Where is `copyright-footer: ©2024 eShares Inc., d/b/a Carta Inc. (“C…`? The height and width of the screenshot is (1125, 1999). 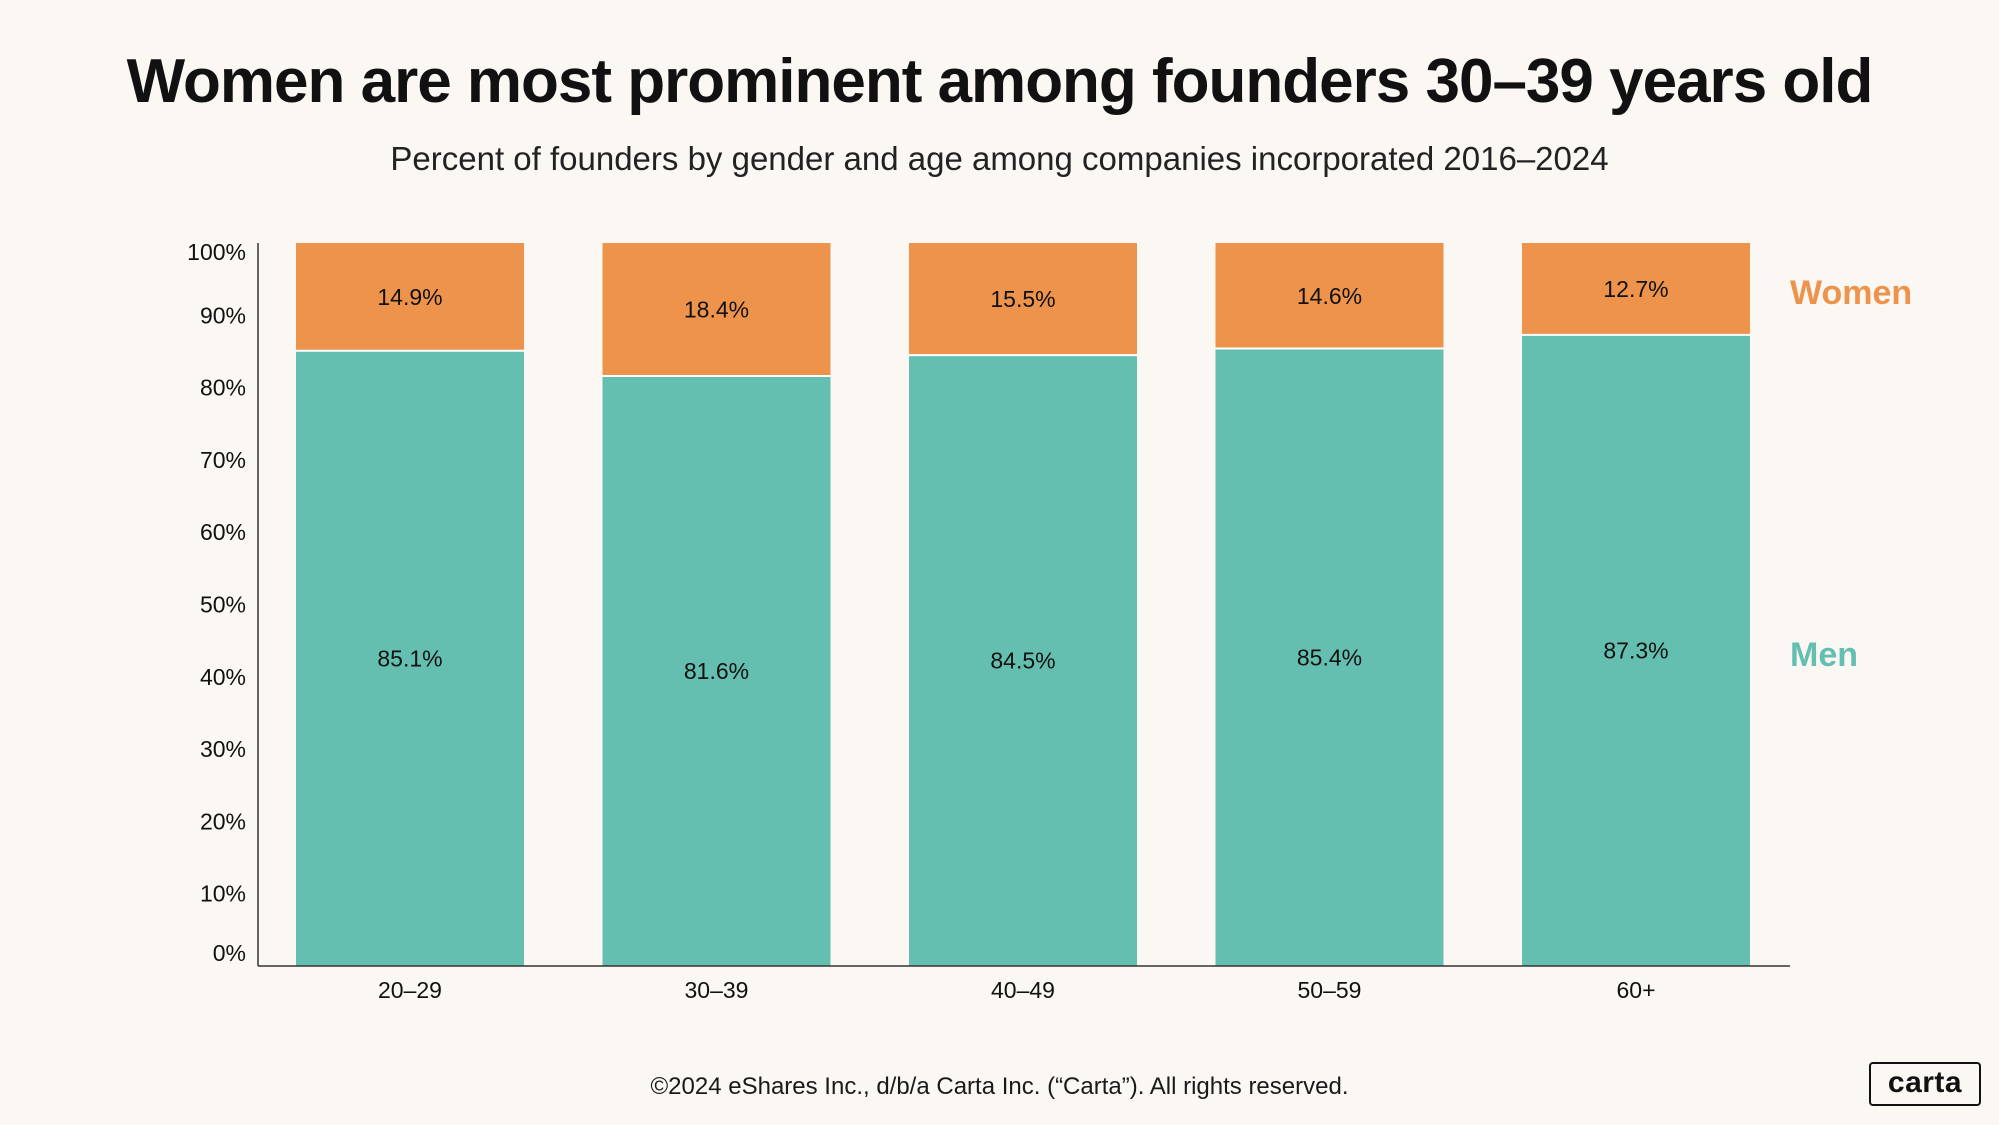 copyright-footer: ©2024 eShares Inc., d/b/a Carta Inc. (“C… is located at coordinates (999, 1086).